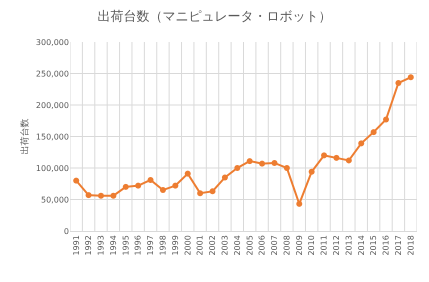 This screenshot has width=429, height=282. Describe the element at coordinates (125, 245) in the screenshot. I see `x-tick-label: 1995` at that location.